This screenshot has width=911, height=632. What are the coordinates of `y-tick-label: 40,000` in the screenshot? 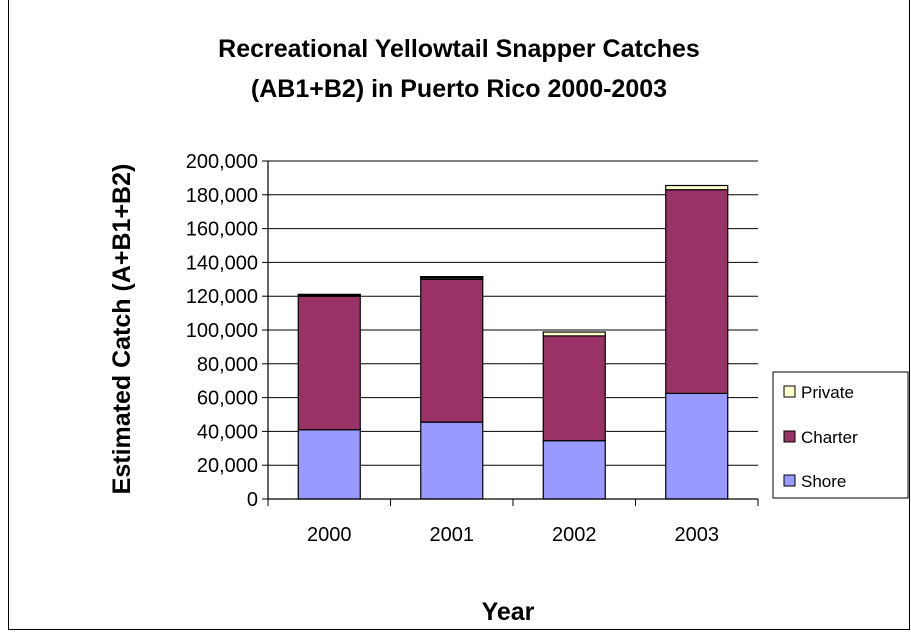 It's located at (227, 432).